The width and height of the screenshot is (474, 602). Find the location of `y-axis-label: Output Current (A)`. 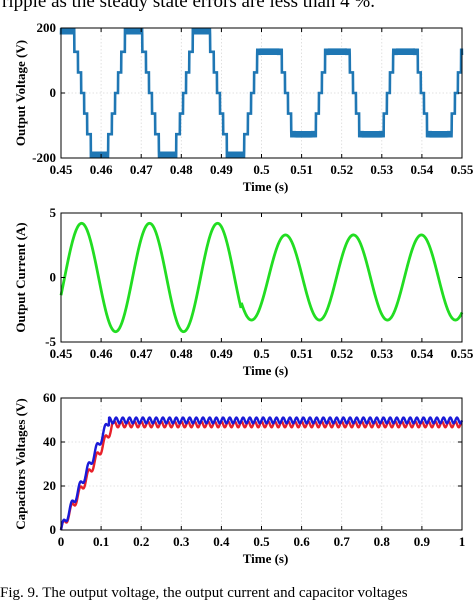

y-axis-label: Output Current (A) is located at coordinates (20, 277).